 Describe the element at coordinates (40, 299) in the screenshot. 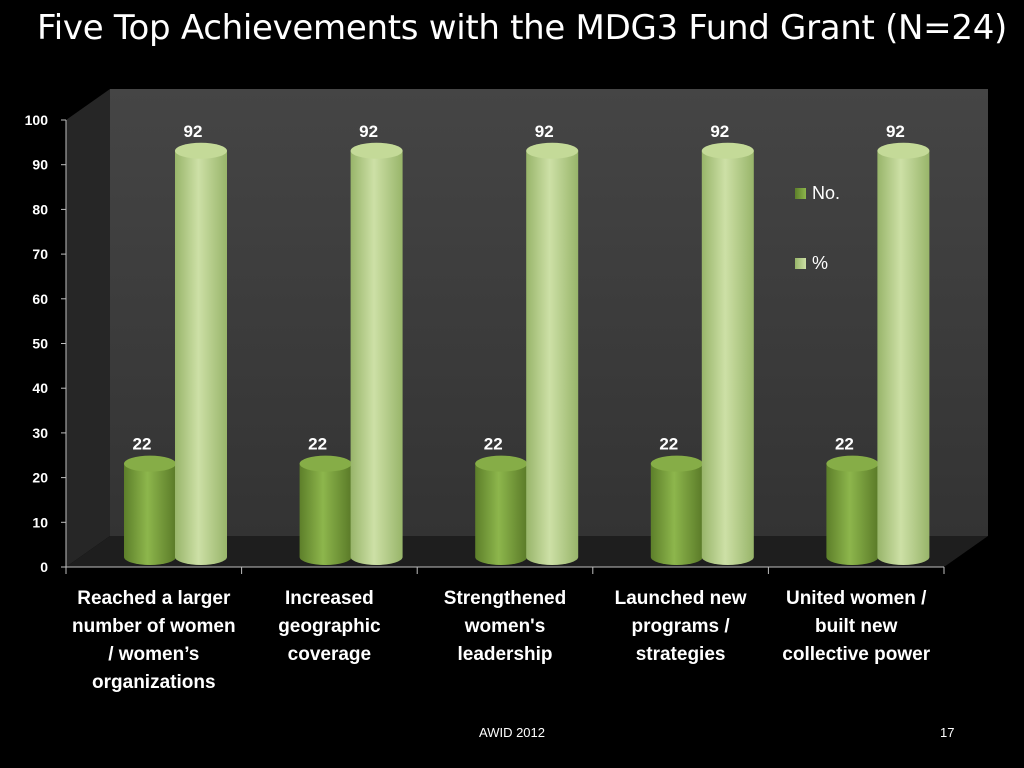

I see `y-tick-label-60: 60` at that location.